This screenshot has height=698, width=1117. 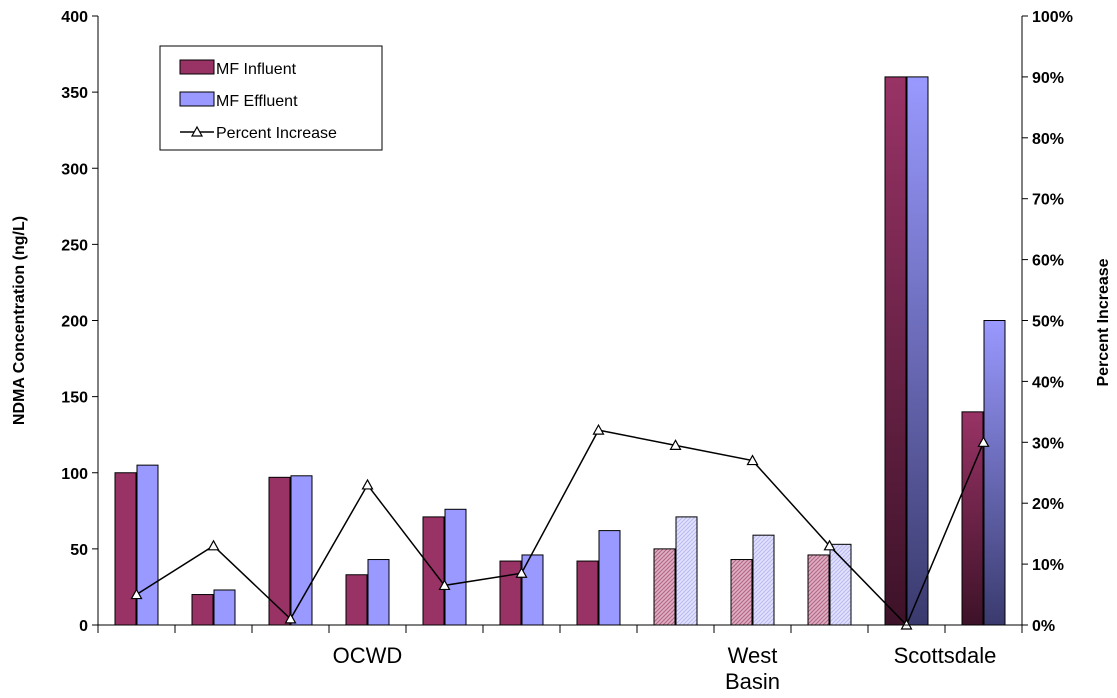 I want to click on right-tick-label: 30%, so click(x=1048, y=443).